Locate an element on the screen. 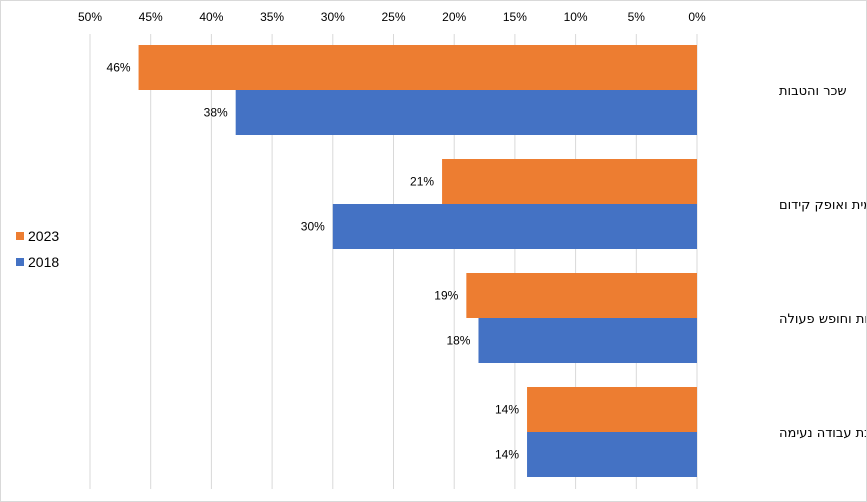 This screenshot has width=867, height=502. data-label: 38% is located at coordinates (216, 113).